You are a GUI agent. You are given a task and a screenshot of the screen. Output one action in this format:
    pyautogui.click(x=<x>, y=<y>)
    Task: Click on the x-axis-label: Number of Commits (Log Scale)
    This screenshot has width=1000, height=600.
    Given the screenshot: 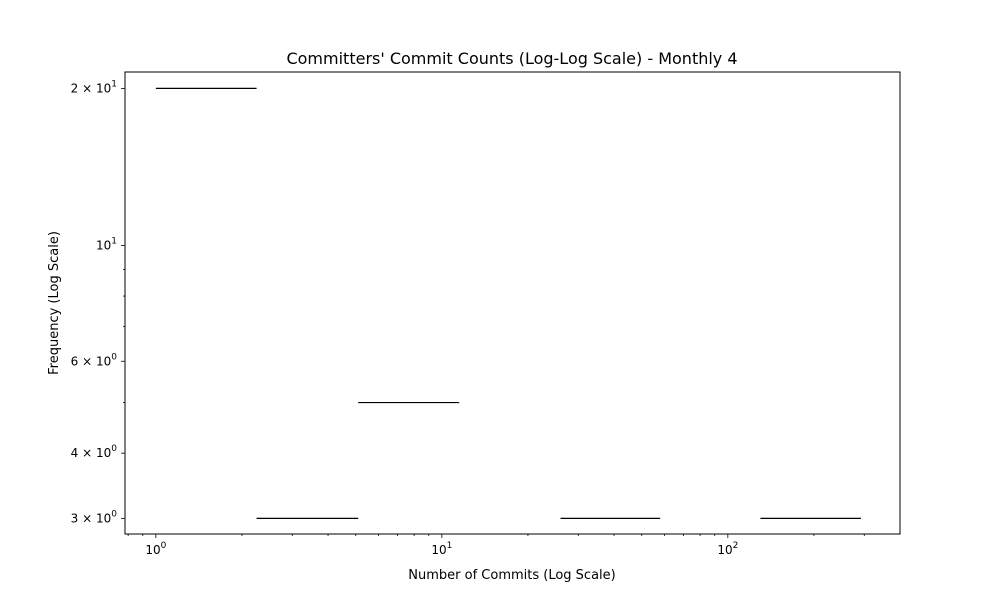 What is the action you would take?
    pyautogui.click(x=511, y=575)
    